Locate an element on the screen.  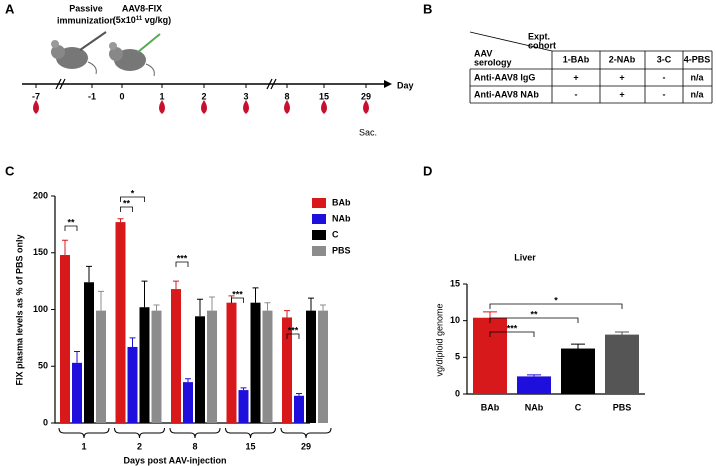
x-axis-label: Days post AAV-injection is located at coordinates (174, 460).